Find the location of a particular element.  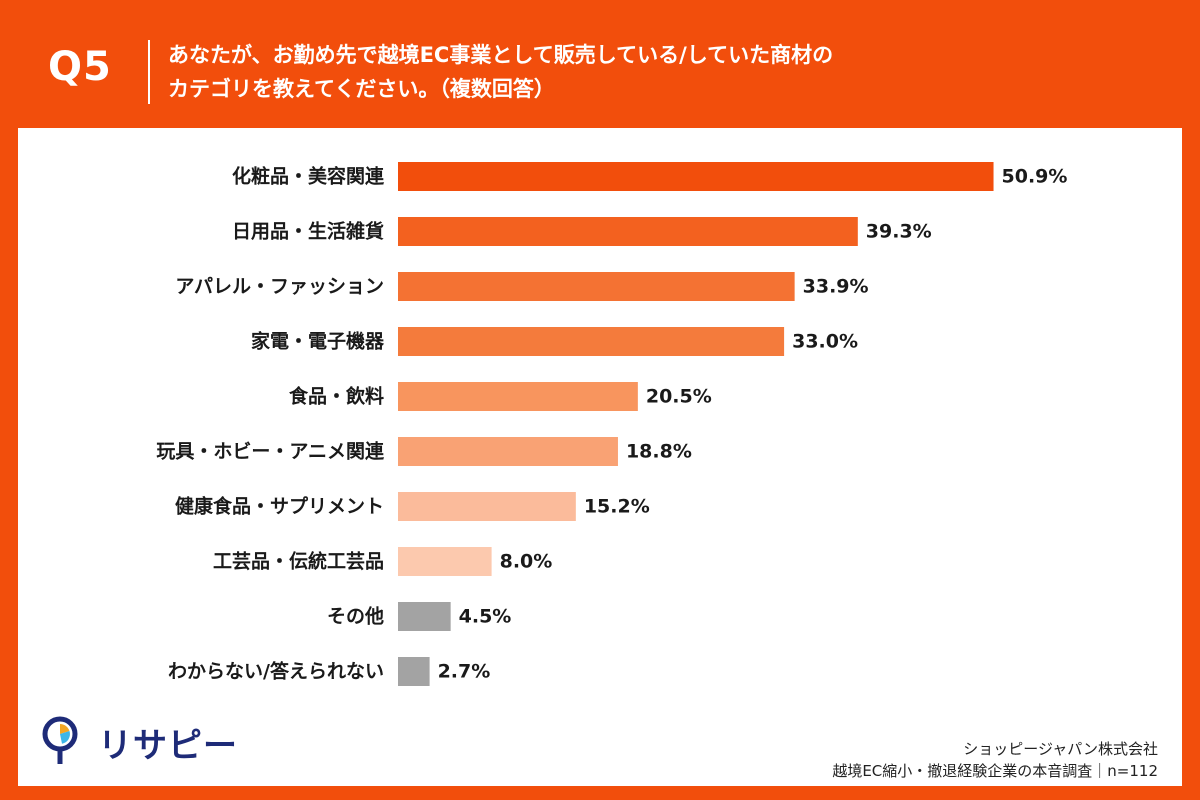

value-label: 39.3% is located at coordinates (899, 232).